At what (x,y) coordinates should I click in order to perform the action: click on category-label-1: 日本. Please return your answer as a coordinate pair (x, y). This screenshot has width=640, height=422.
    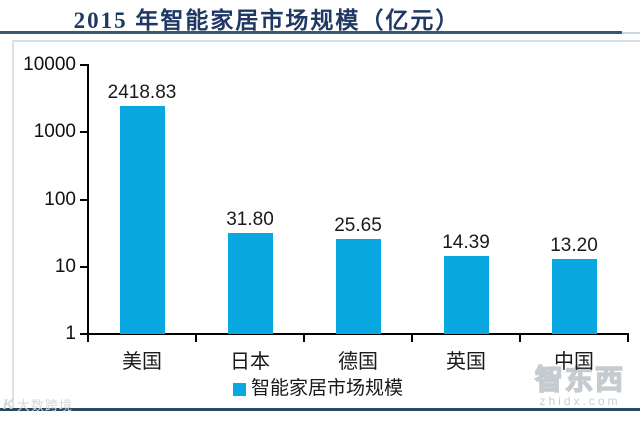
    Looking at the image, I should click on (250, 362).